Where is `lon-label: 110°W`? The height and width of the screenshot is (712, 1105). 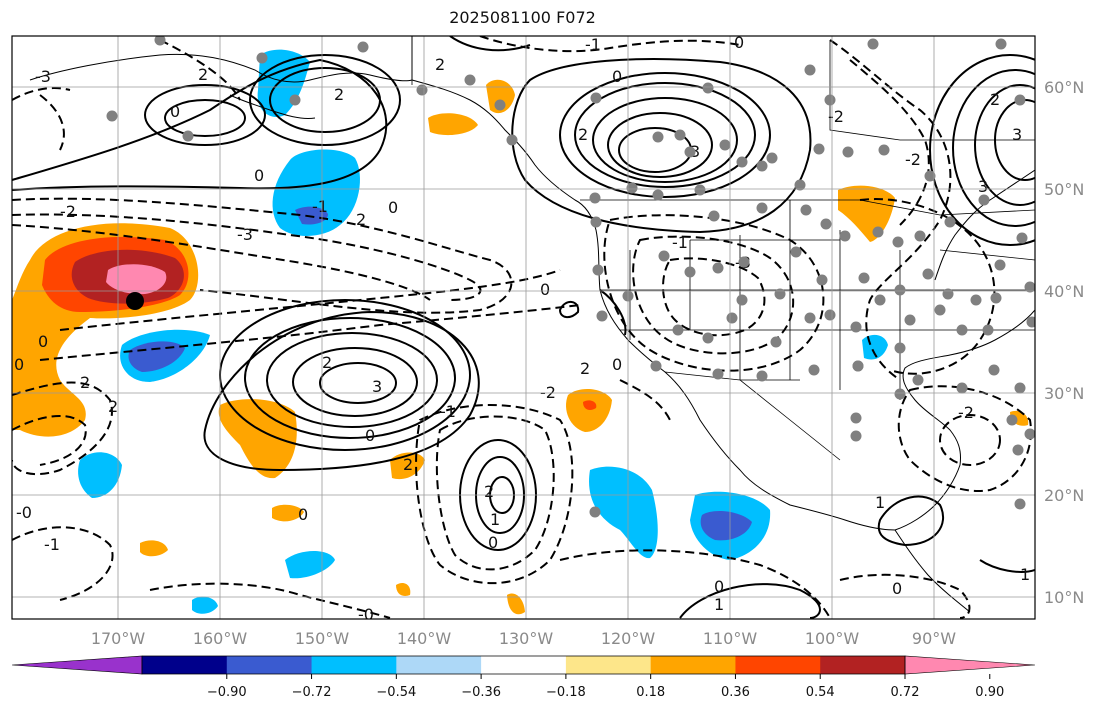
lon-label: 110°W is located at coordinates (730, 638).